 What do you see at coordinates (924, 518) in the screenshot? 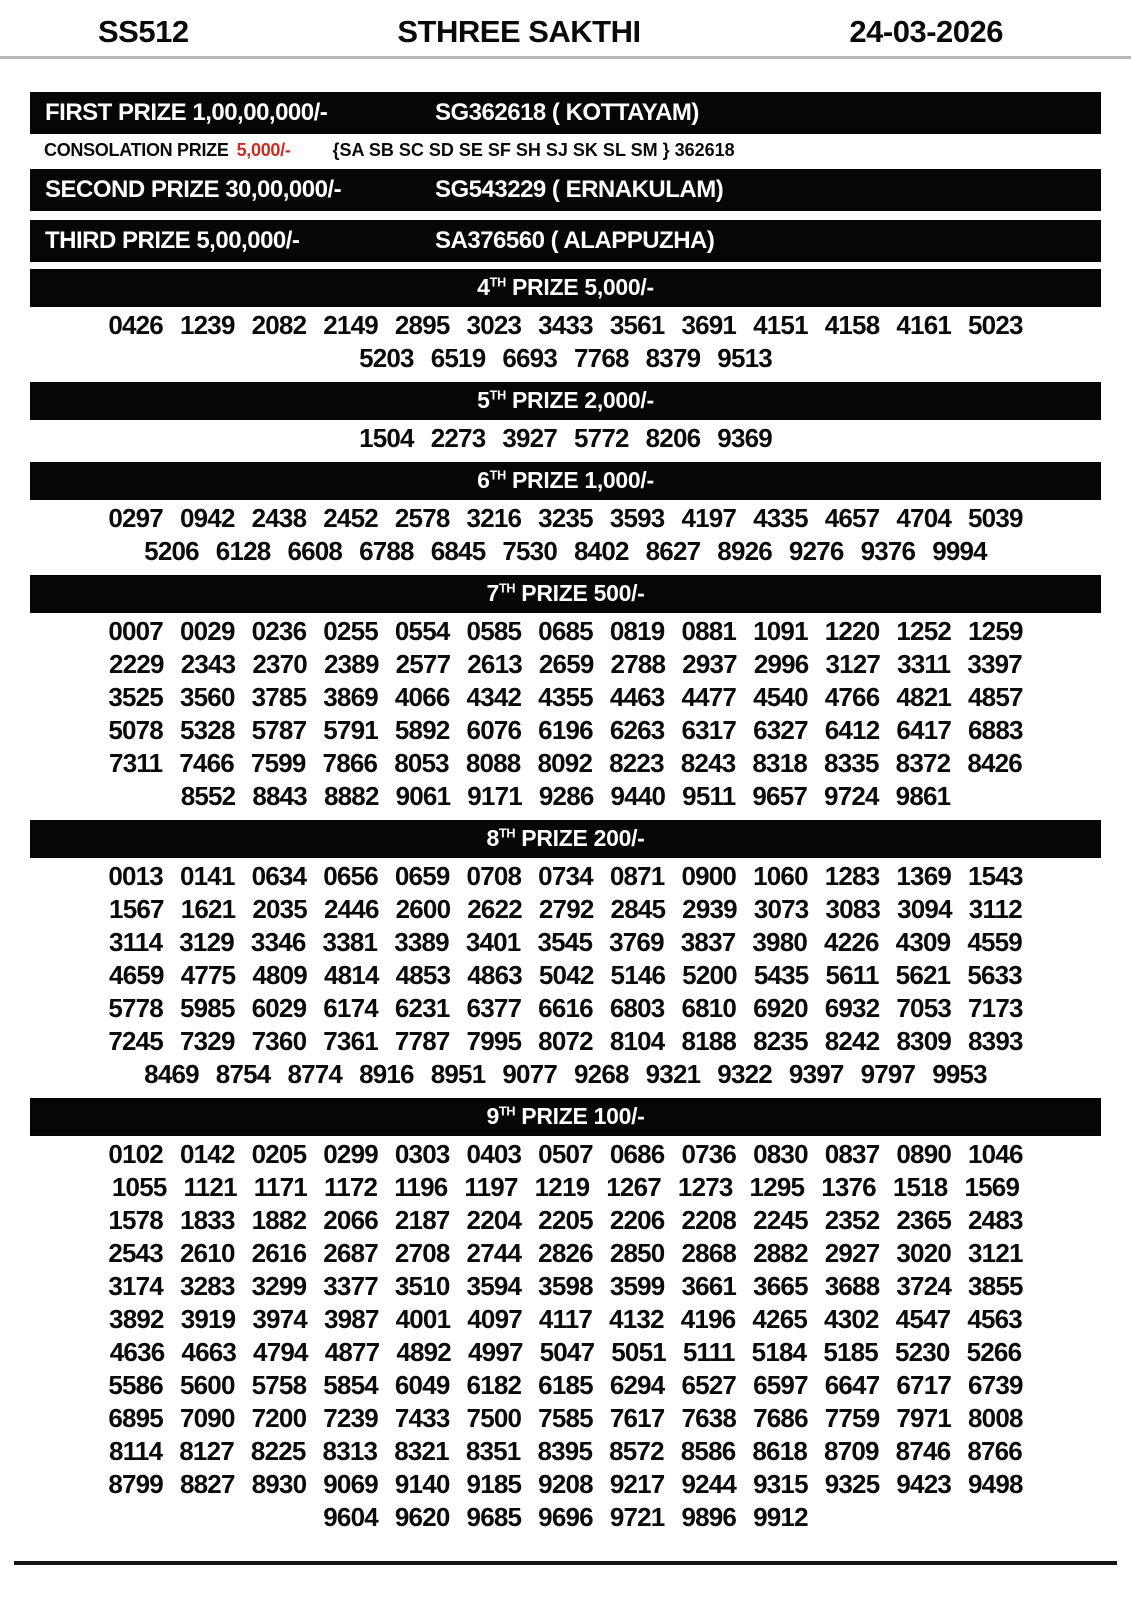
I see `winning-number: 4704` at bounding box center [924, 518].